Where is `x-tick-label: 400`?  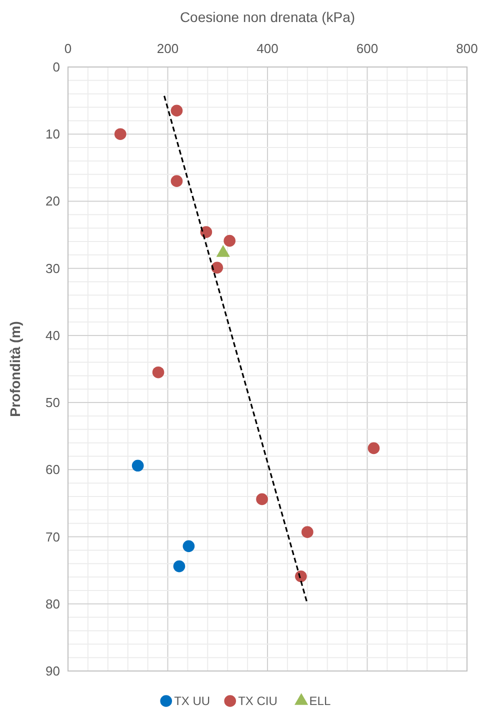
x-tick-label: 400 is located at coordinates (267, 48).